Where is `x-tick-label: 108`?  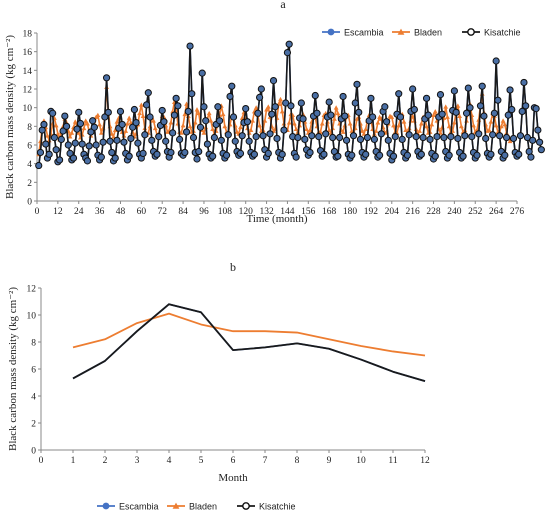
x-tick-label: 108 is located at coordinates (225, 212).